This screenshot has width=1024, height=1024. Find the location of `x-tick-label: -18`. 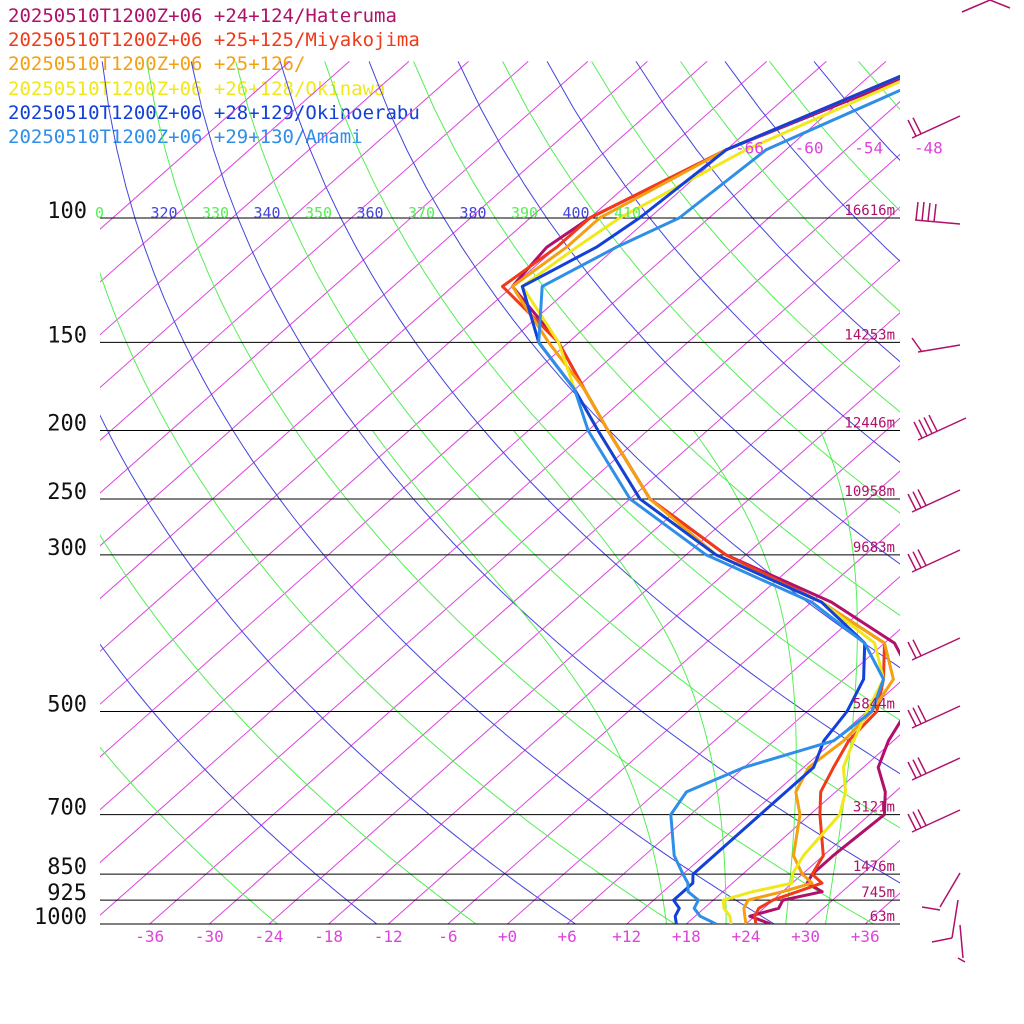

x-tick-label: -18 is located at coordinates (328, 936).